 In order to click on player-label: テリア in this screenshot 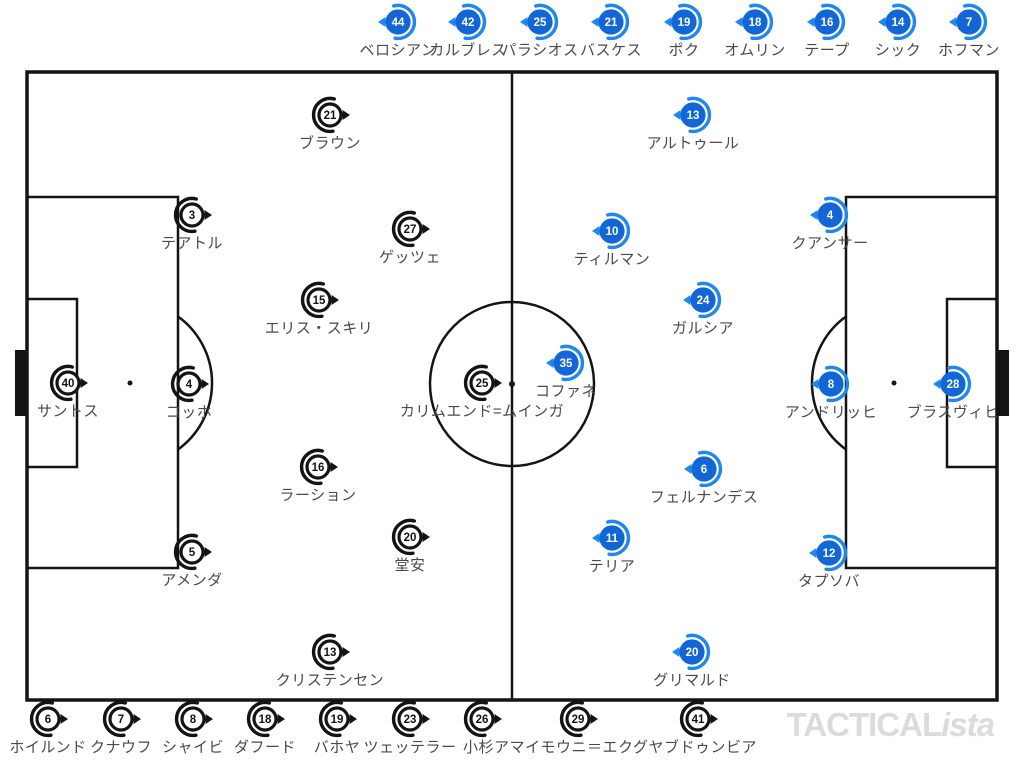, I will do `click(612, 566)`.